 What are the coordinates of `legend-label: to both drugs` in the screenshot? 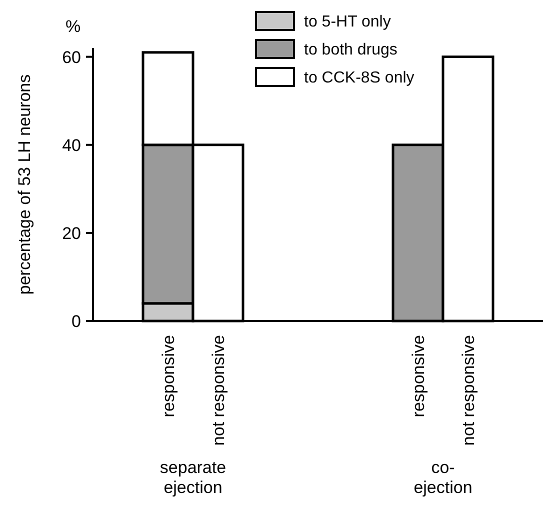 It's located at (351, 50).